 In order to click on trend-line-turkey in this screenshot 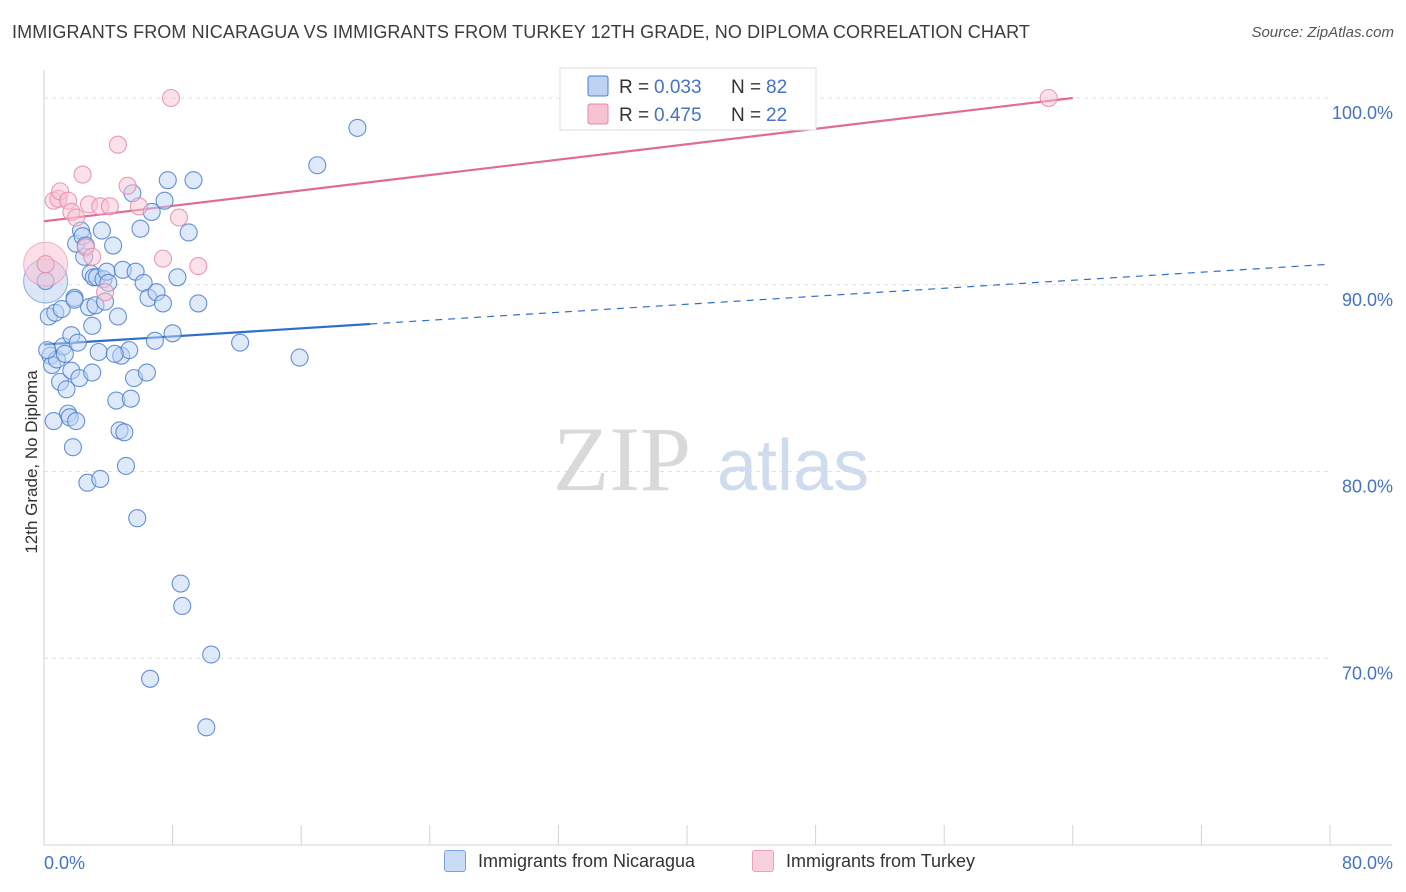, I will do `click(558, 159)`.